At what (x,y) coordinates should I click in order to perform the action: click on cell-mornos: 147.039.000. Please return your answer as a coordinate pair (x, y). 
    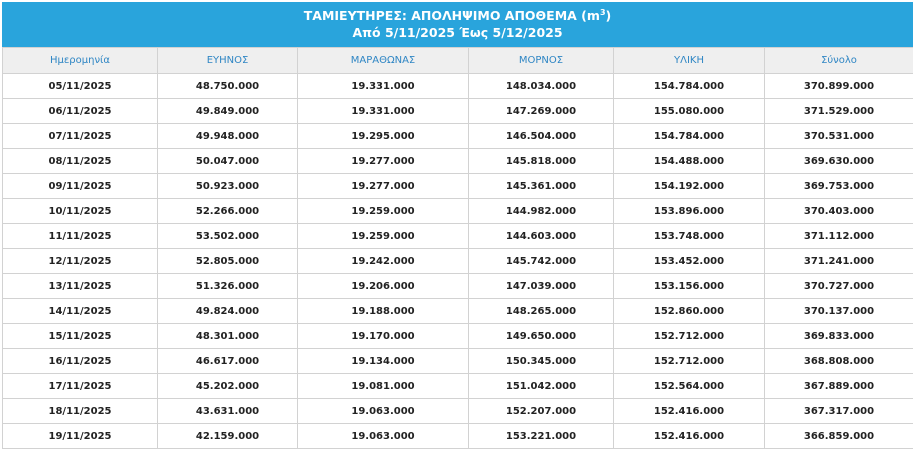
    Looking at the image, I should click on (541, 286).